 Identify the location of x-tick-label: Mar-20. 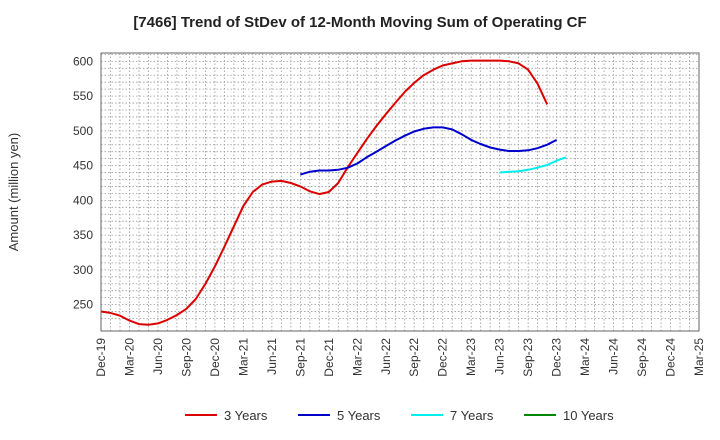
(129, 357).